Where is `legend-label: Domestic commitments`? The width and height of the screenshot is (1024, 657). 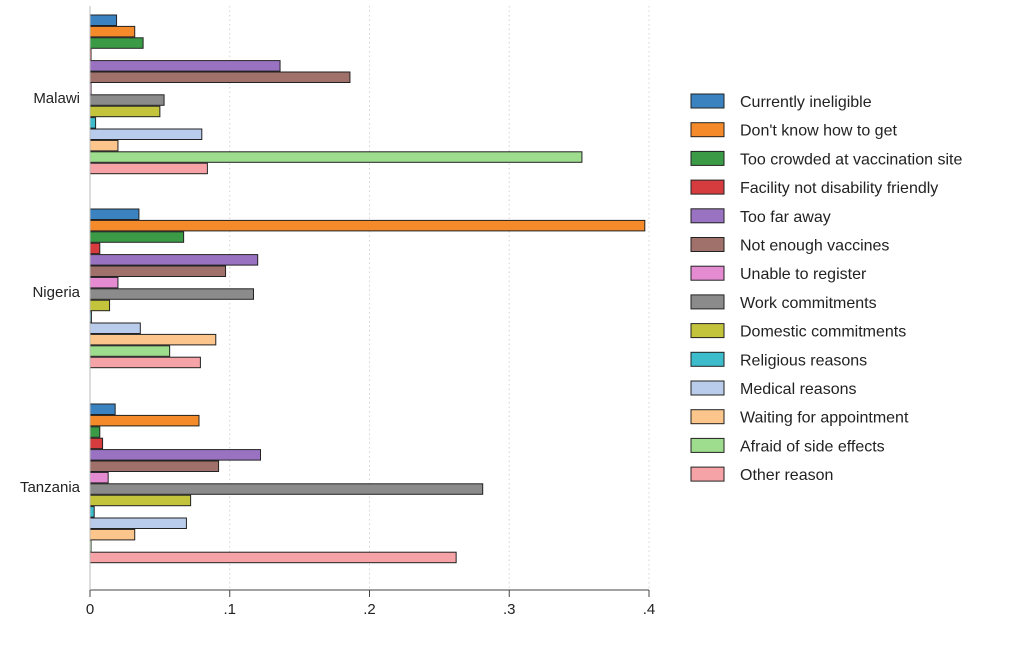
legend-label: Domestic commitments is located at coordinates (823, 332).